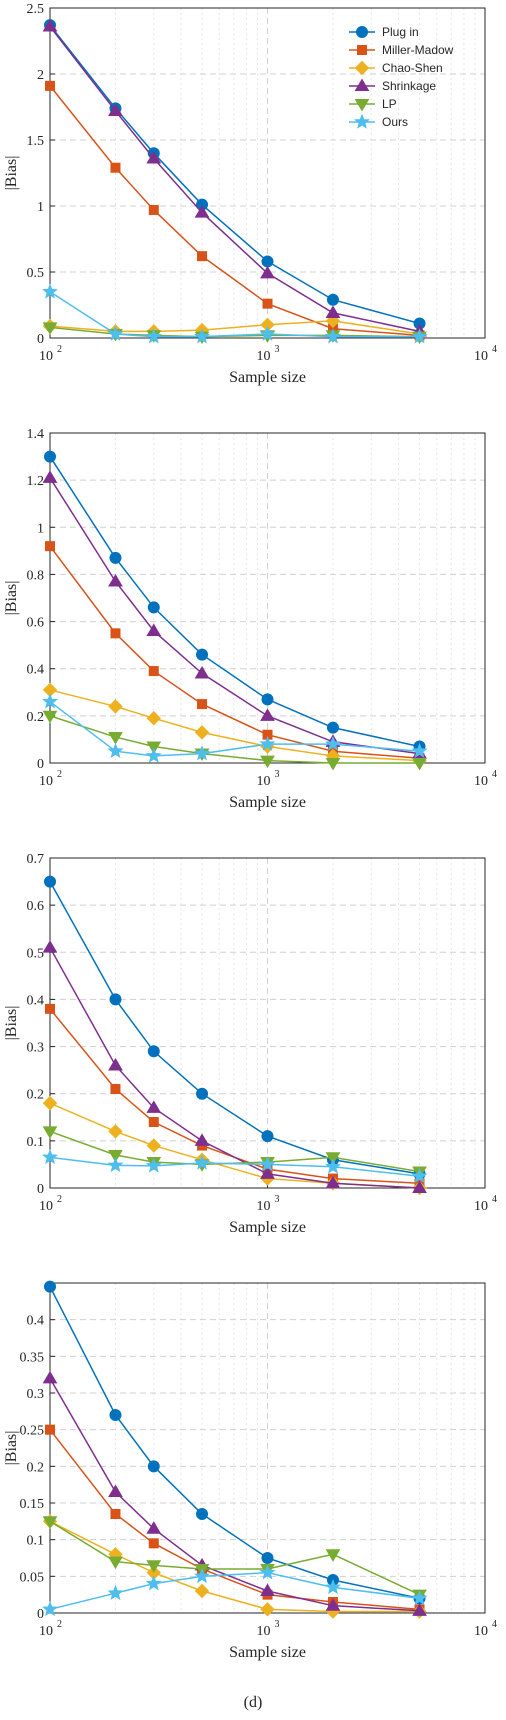  I want to click on y-tick-label: 2.5, so click(36, 9).